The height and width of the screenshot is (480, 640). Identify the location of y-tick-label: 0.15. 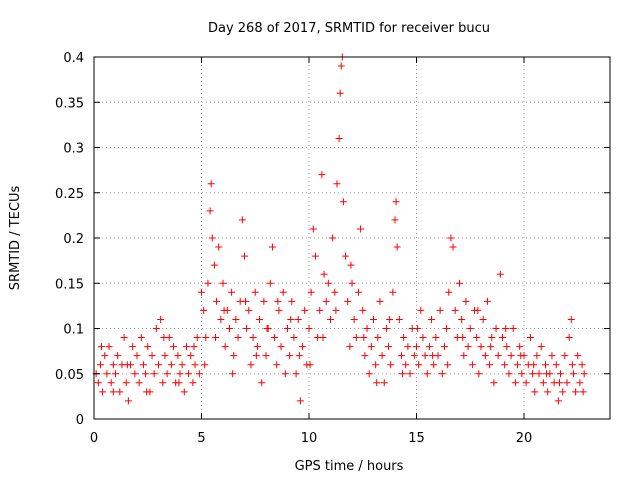
(69, 284).